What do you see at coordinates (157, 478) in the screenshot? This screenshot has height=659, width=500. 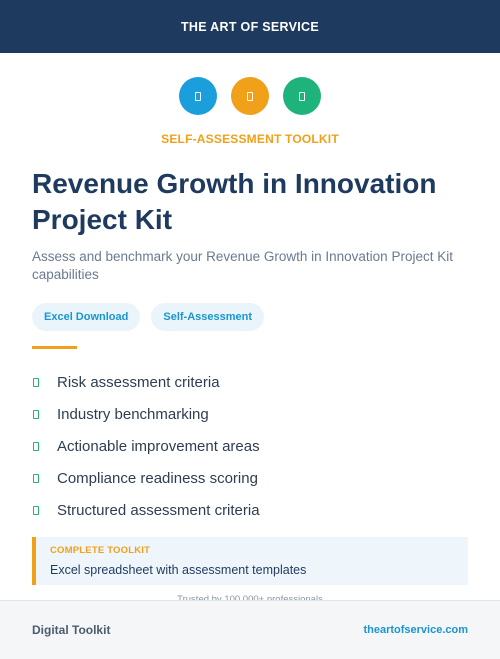 I see `feature-label: Compliance readiness scoring` at bounding box center [157, 478].